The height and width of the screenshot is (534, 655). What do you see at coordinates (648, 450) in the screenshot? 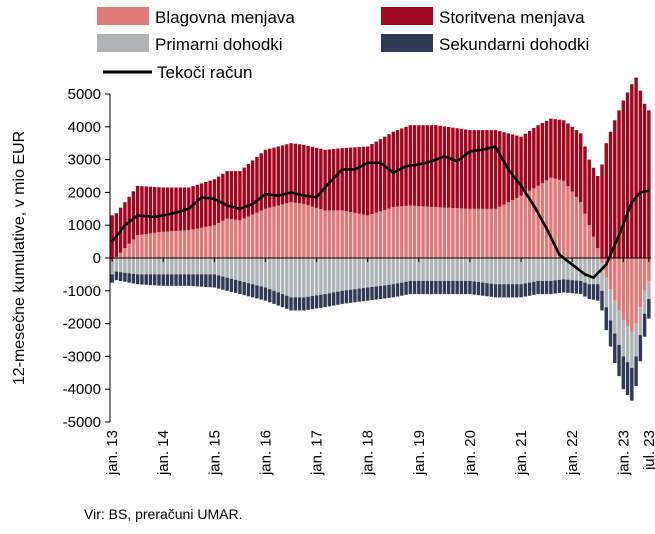
I see `x-tick-label: jul. 23` at bounding box center [648, 450].